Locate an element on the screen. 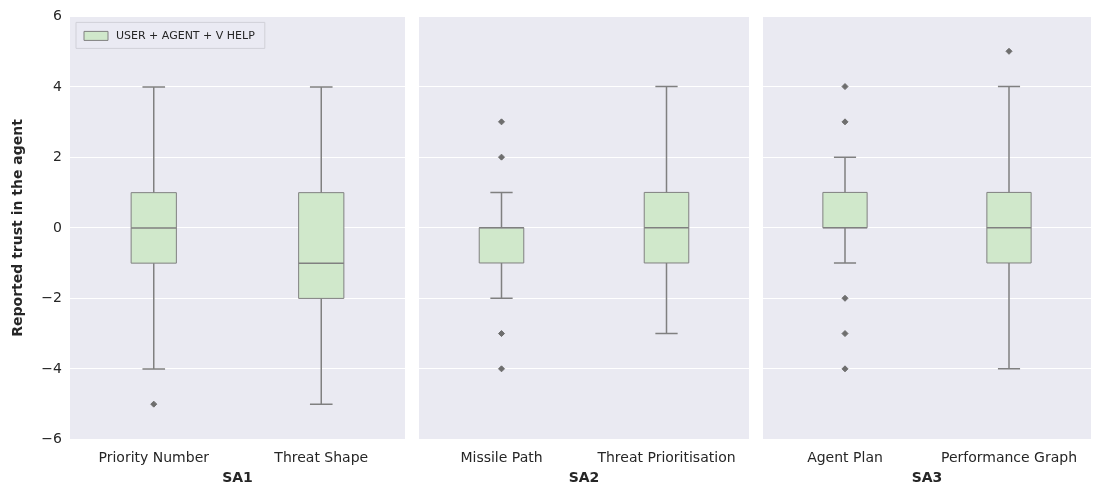 The width and height of the screenshot is (1096, 491). x-axis-title: SA2 is located at coordinates (584, 477).